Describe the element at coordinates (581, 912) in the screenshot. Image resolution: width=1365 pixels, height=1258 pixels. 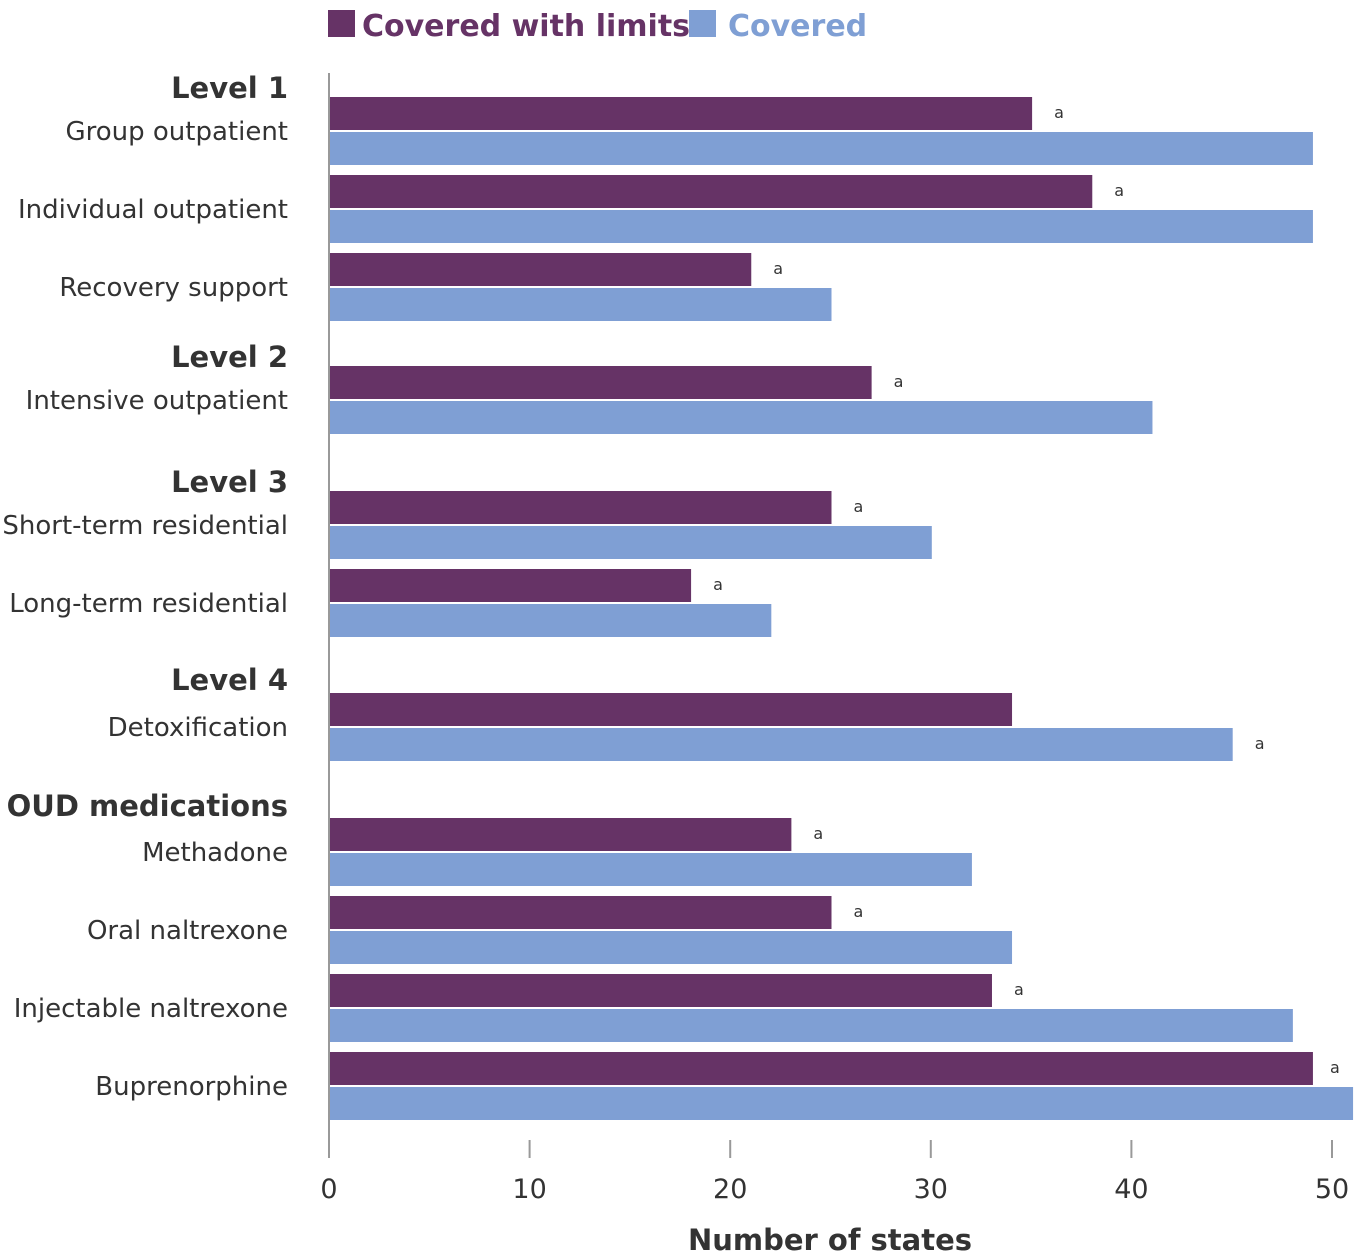
I see `bar-covered-with-limits-oral-naltrexone` at that location.